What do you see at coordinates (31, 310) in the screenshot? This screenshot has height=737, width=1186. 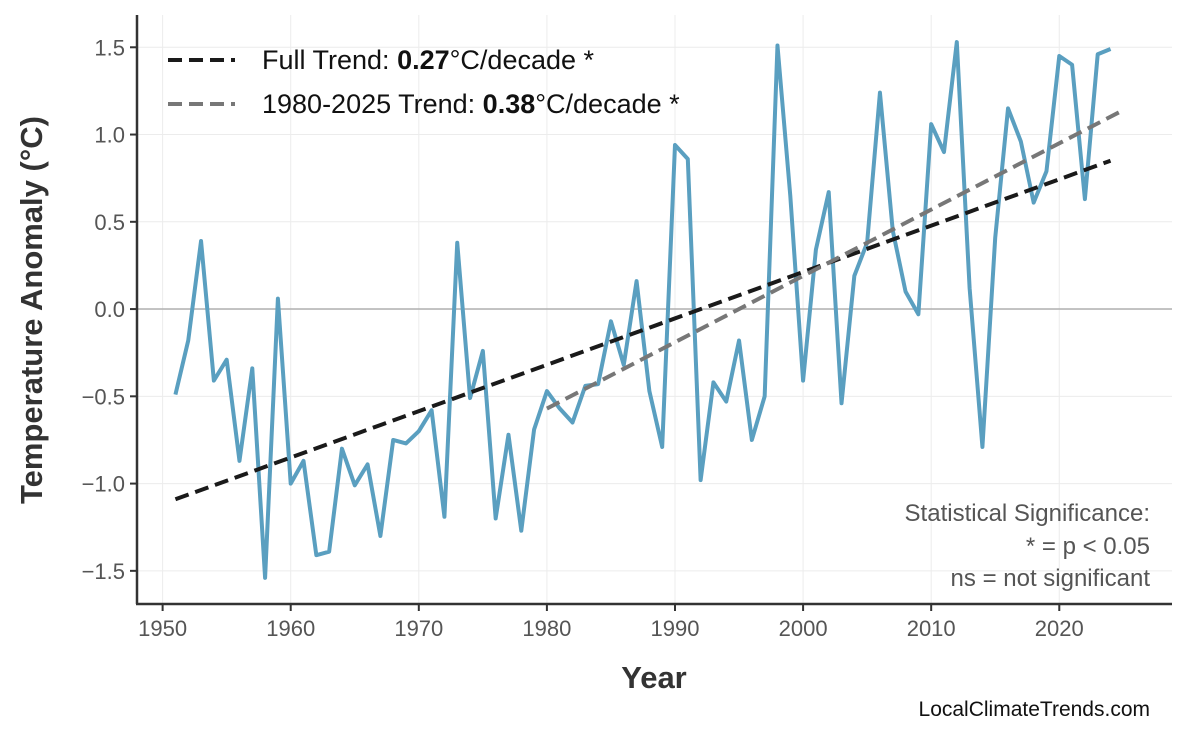 I see `y-axis-label: Temperature Anomaly (°C)` at bounding box center [31, 310].